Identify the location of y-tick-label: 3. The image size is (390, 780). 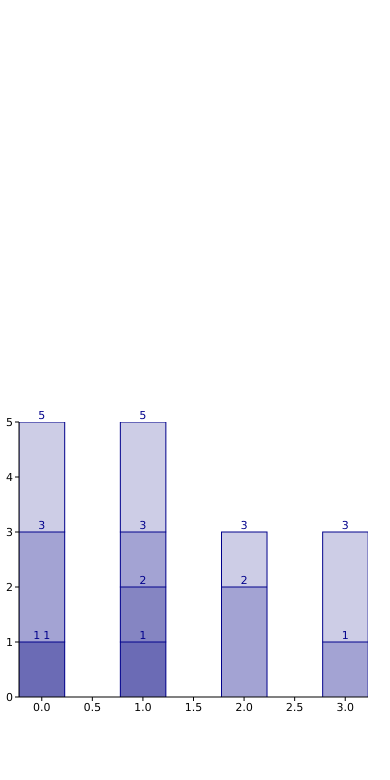
(9, 532).